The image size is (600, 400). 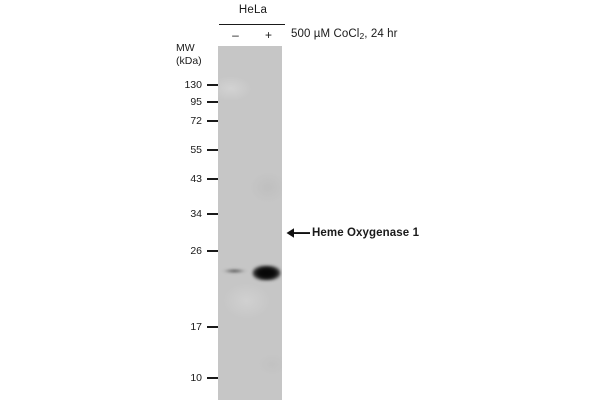 I want to click on cell-line-label: HeLa, so click(x=253, y=10).